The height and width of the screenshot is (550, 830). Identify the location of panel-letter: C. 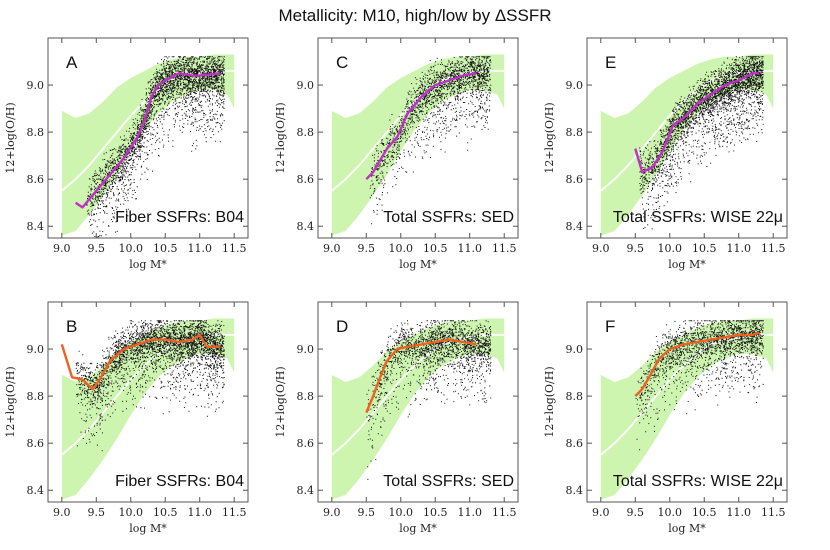
(342, 62).